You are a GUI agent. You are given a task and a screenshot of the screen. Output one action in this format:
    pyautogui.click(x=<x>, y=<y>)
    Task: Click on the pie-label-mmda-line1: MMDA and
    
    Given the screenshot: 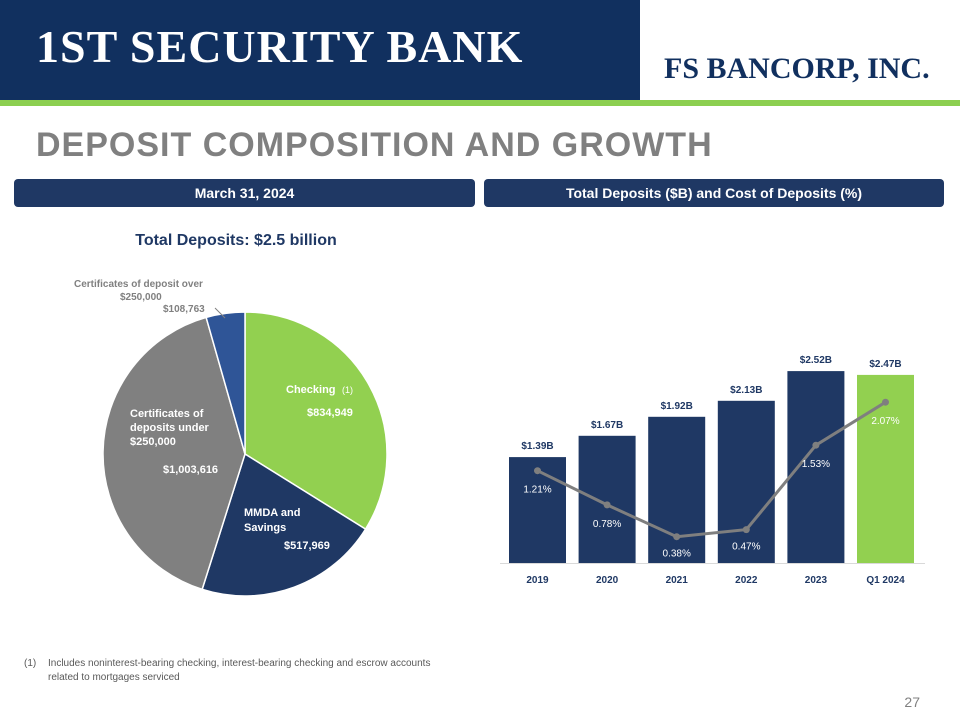 What is the action you would take?
    pyautogui.click(x=272, y=513)
    